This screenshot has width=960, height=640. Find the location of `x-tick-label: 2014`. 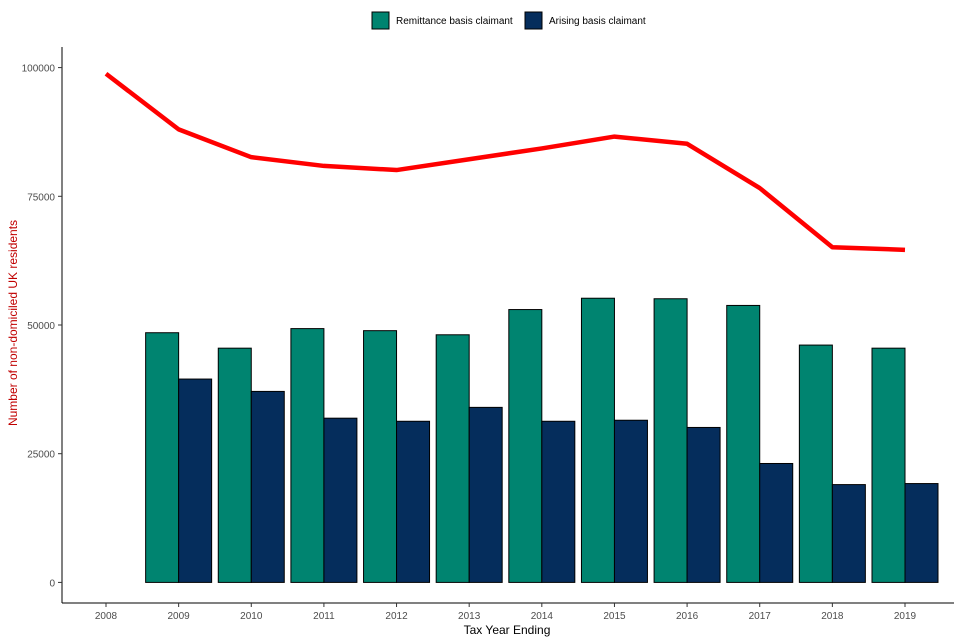

x-tick-label: 2014 is located at coordinates (542, 616).